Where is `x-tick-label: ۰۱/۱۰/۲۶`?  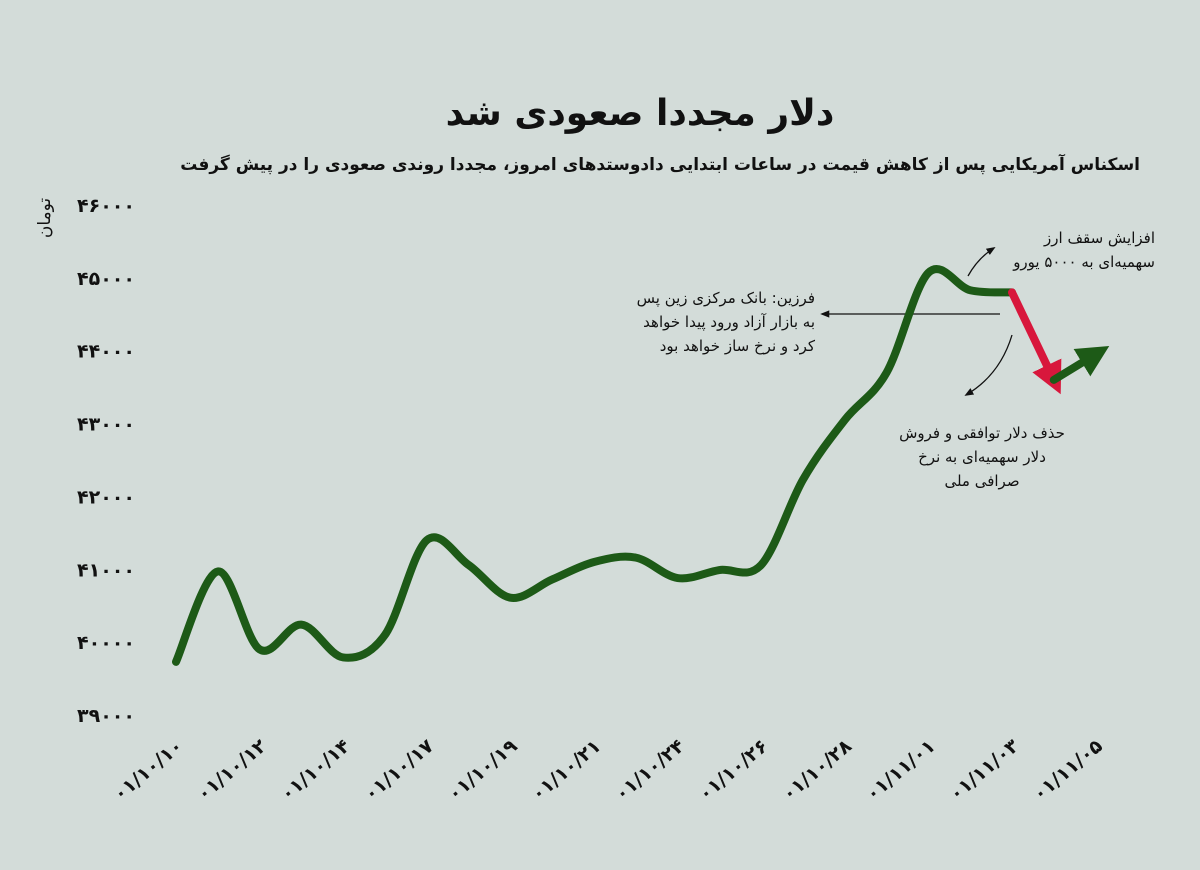
x-tick-label: ۰۱/۱۰/۲۶ is located at coordinates (733, 770).